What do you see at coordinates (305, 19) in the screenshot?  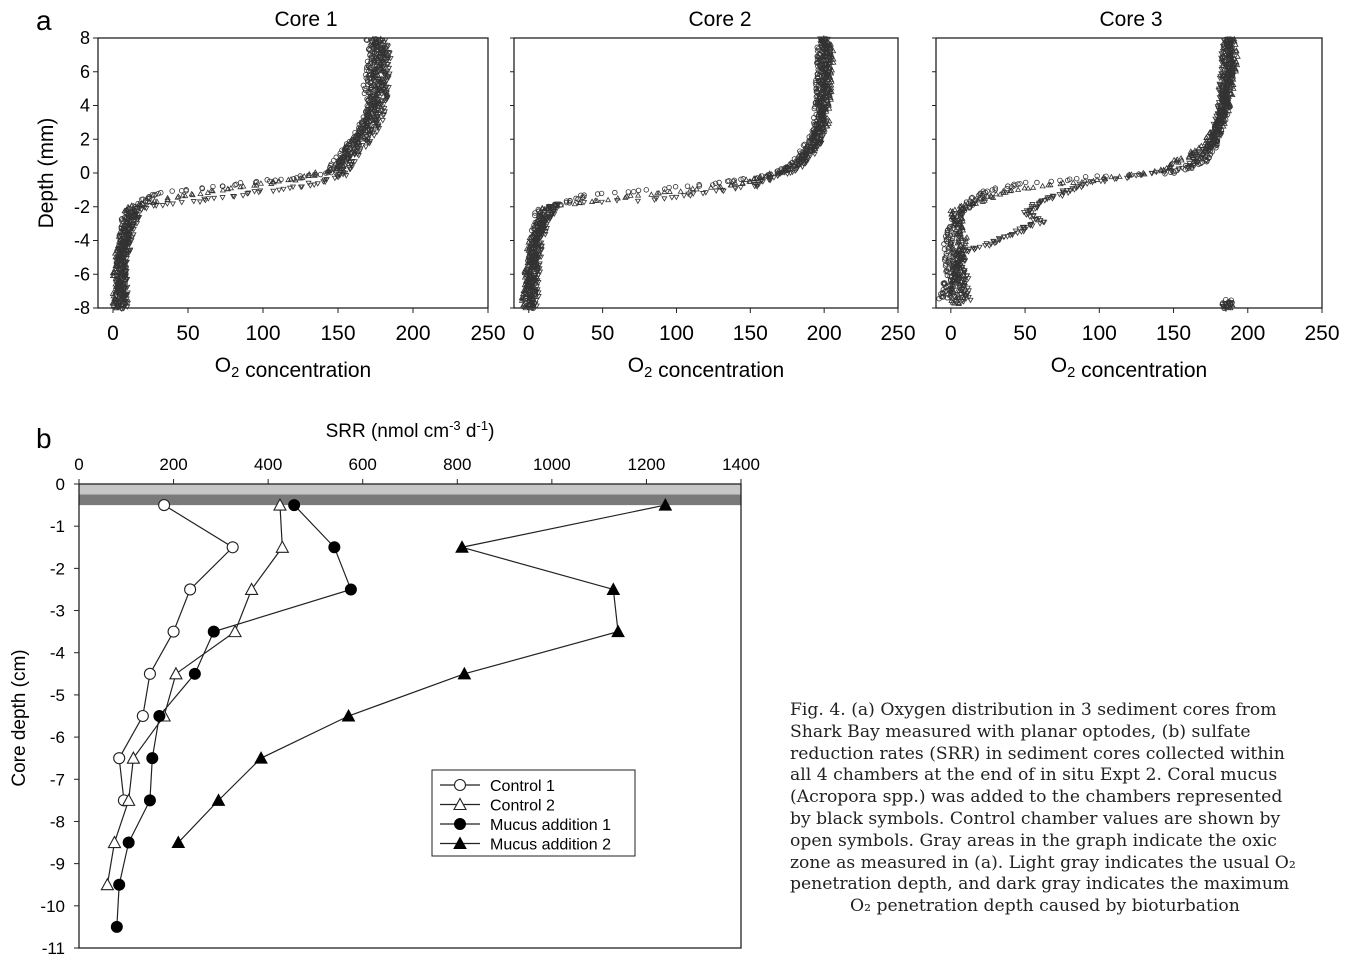 I see `plot-title: Core 1` at bounding box center [305, 19].